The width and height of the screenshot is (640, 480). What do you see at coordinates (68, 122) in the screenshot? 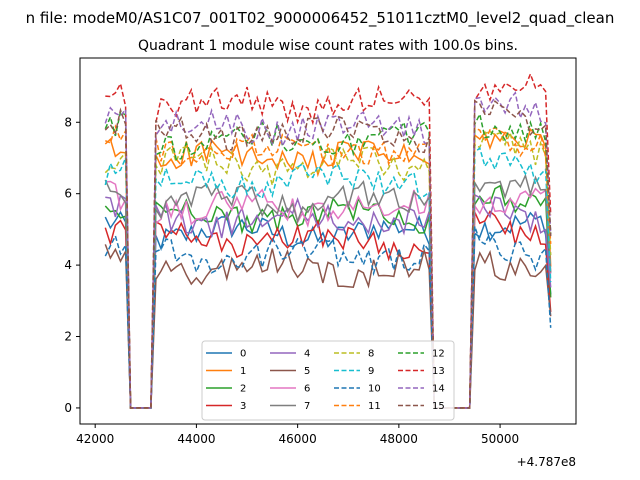
I see `y-tick-label: 8` at bounding box center [68, 122].